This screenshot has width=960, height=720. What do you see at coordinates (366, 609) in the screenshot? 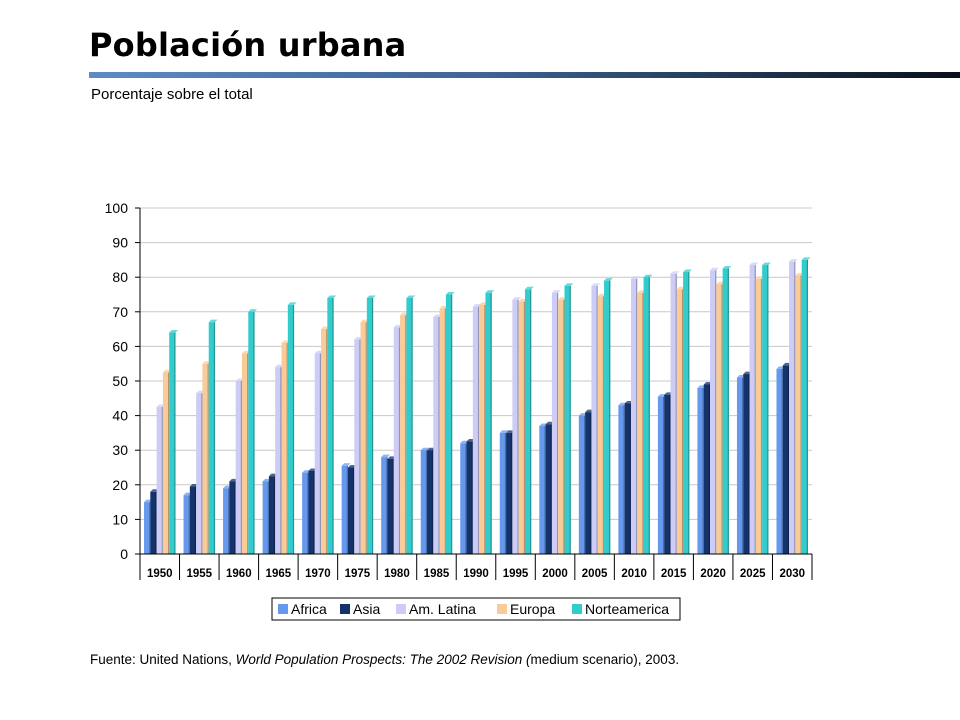
I see `legend-label: Asia` at bounding box center [366, 609].